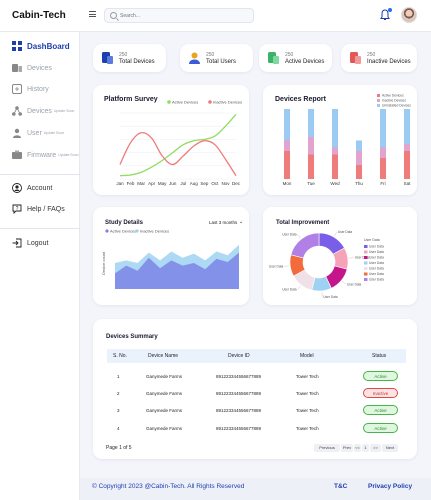 This screenshot has width=431, height=500. I want to click on stat-label: Active Devices, so click(305, 62).